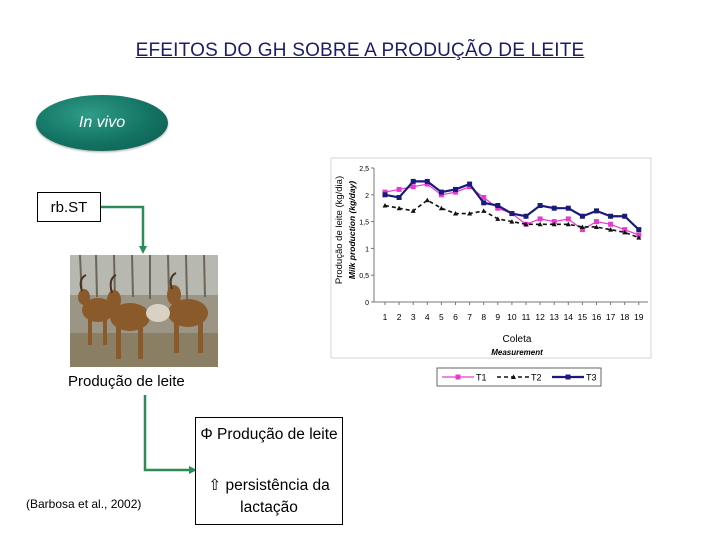  Describe the element at coordinates (102, 122) in the screenshot. I see `in-vivo-label: In vivo` at that location.